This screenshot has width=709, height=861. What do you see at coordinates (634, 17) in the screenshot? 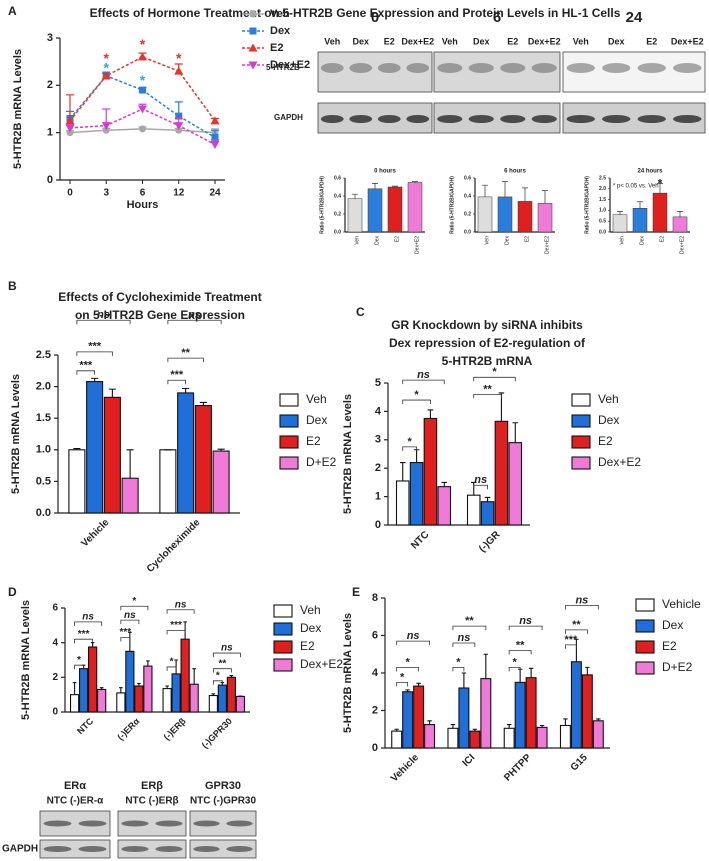
I see `time-label: 24` at bounding box center [634, 17].